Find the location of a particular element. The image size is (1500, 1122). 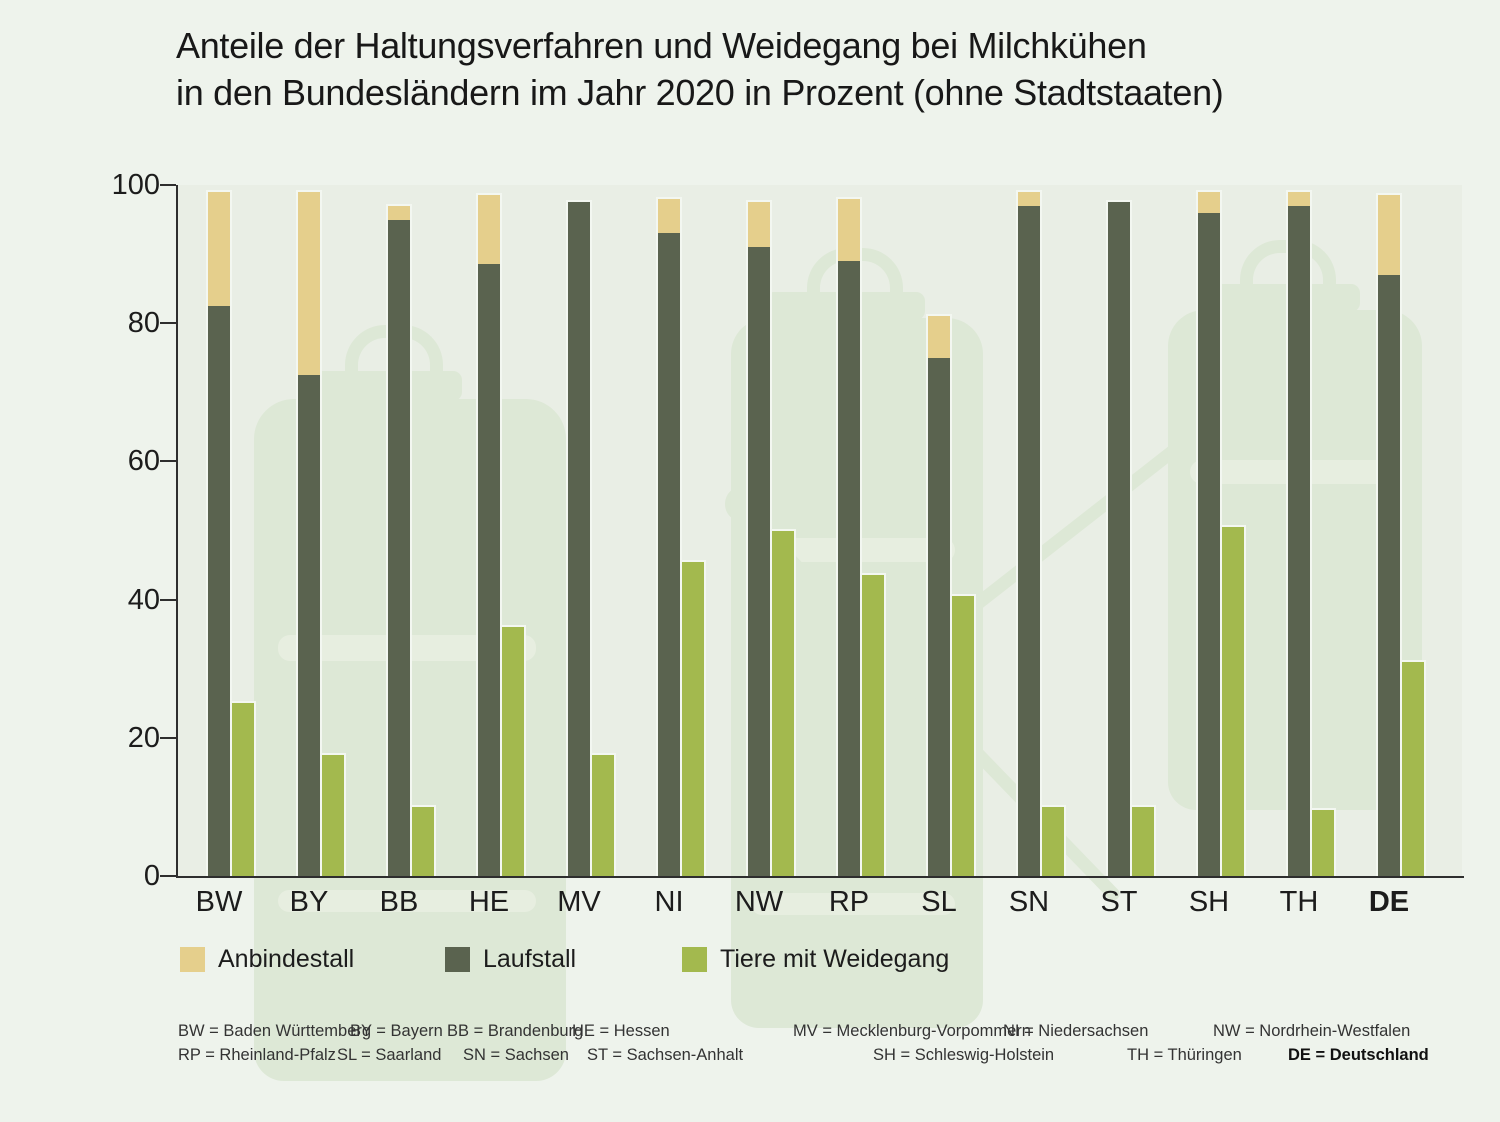

segment-laufstall-TH is located at coordinates (1299, 540).